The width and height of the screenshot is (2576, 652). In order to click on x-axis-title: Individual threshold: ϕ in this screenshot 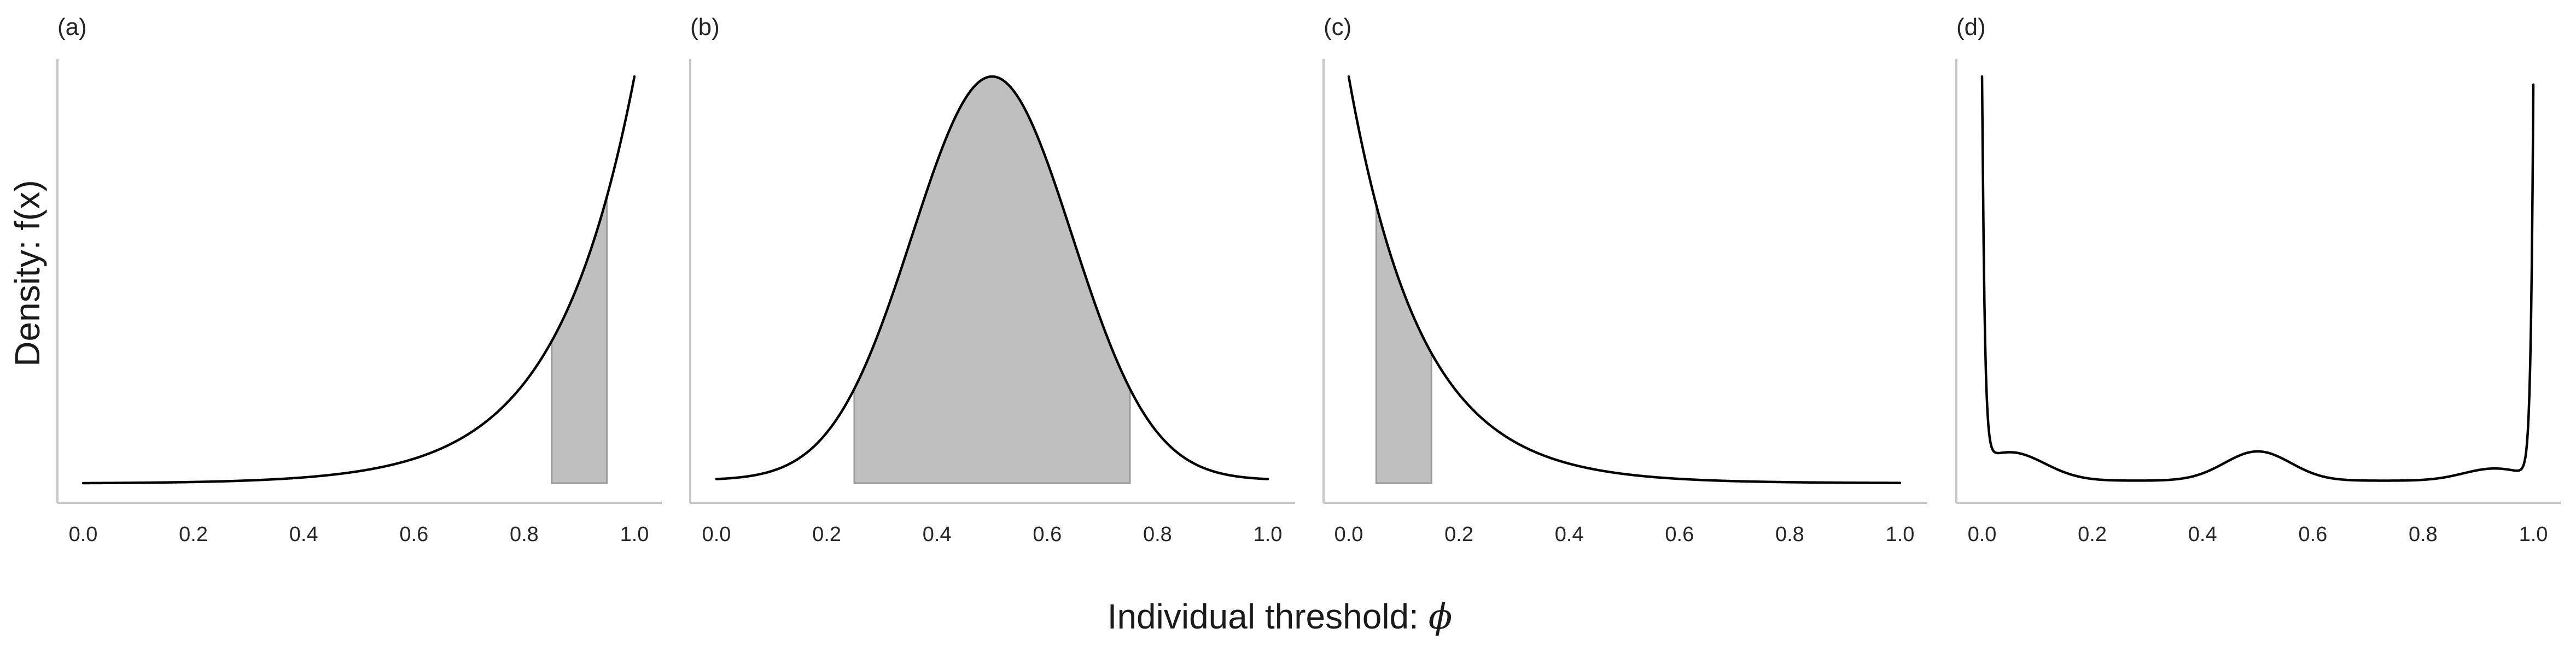, I will do `click(1281, 617)`.